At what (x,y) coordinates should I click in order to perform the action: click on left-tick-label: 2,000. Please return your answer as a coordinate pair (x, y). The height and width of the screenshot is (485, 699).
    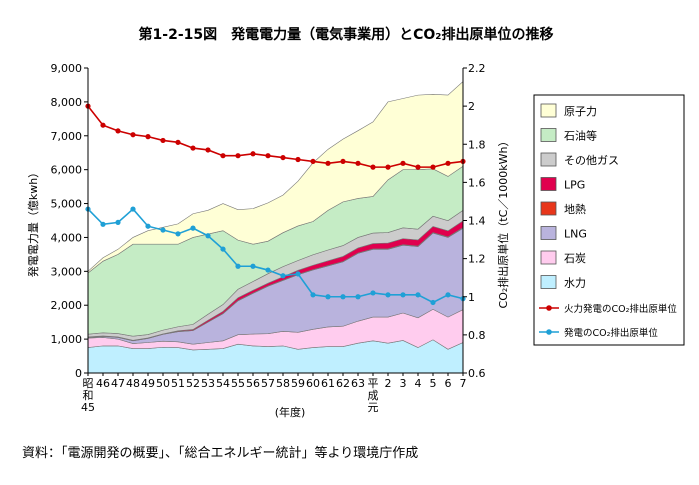
    Looking at the image, I should click on (67, 305).